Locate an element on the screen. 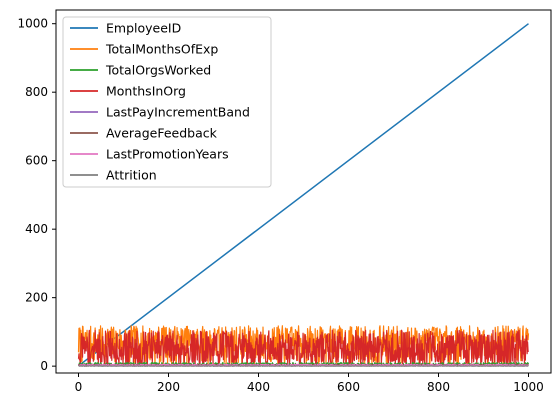  x-tick-label: 200 is located at coordinates (168, 387).